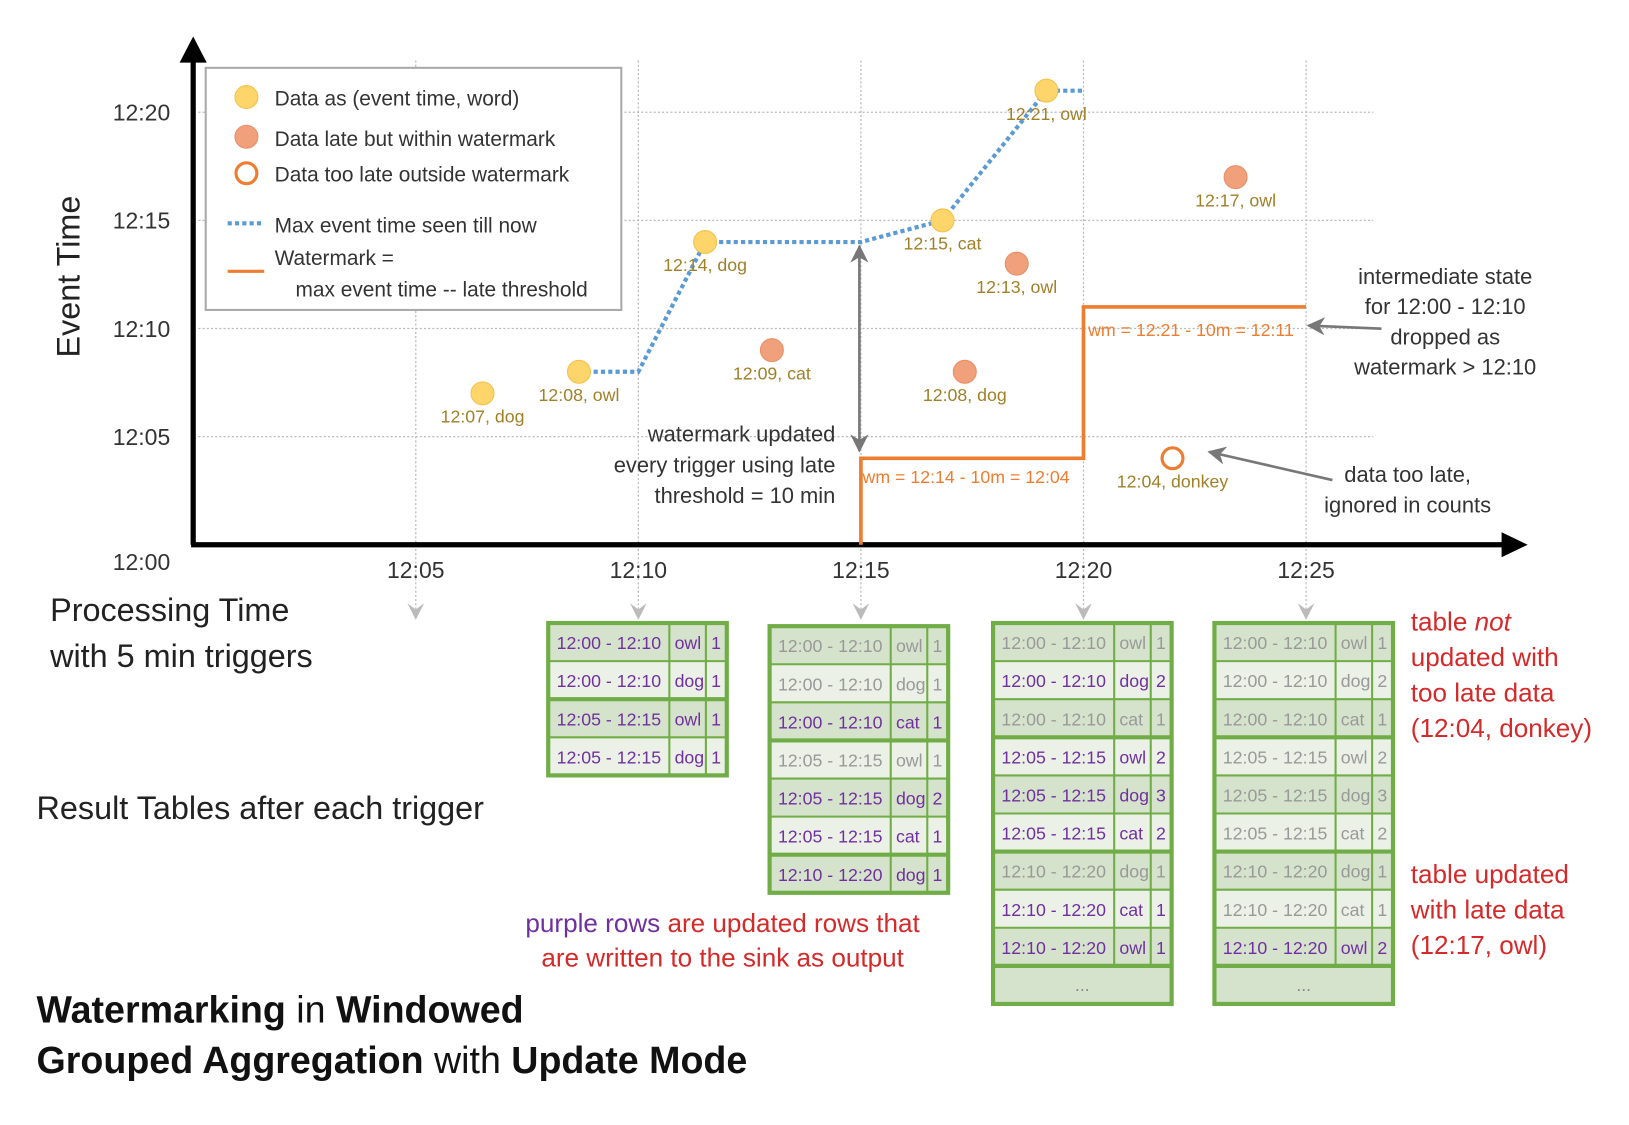 The height and width of the screenshot is (1125, 1629). Describe the element at coordinates (1514, 545) in the screenshot. I see `x-axis-arrow-icon` at that location.